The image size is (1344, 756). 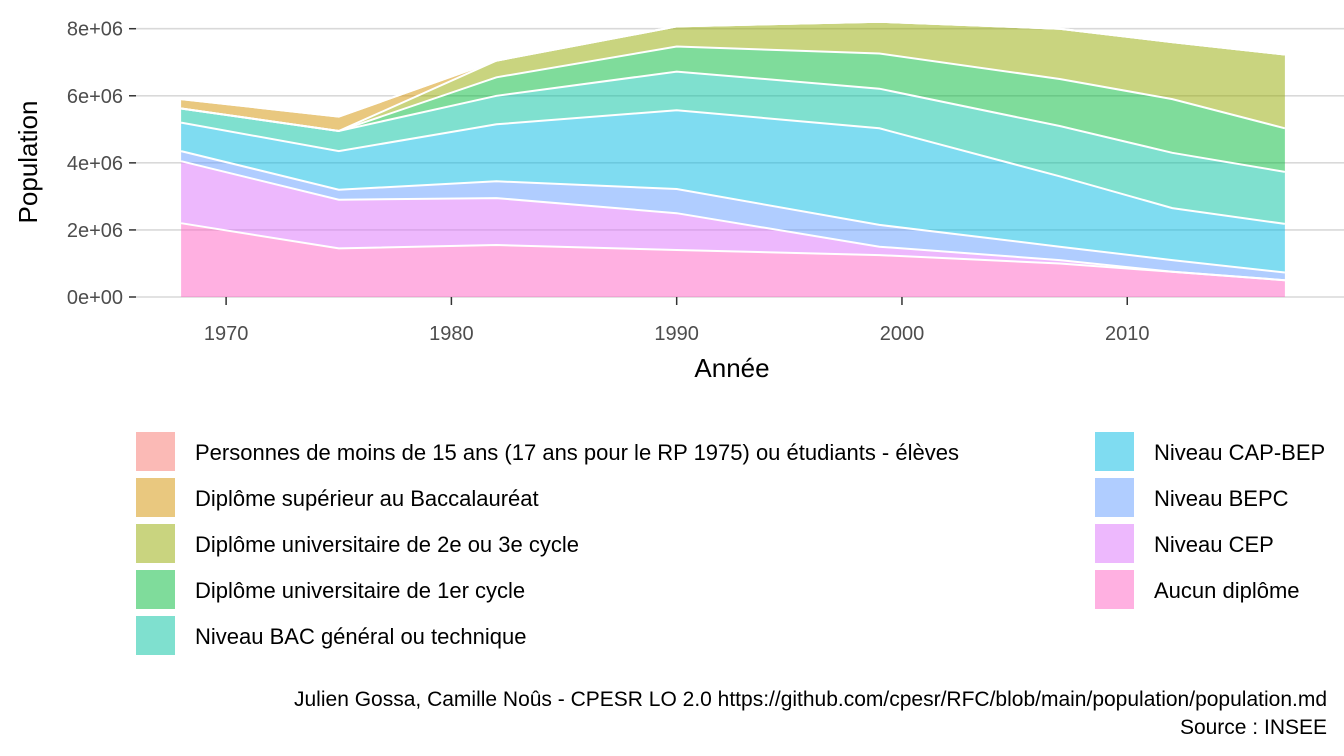 I want to click on y-tick-label: 2e+06, so click(x=95, y=231).